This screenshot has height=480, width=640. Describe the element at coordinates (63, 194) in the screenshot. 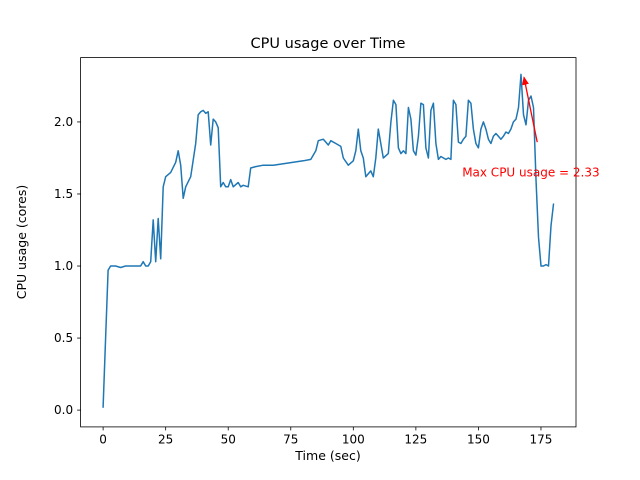

I see `y-tick-label: 1.5` at that location.